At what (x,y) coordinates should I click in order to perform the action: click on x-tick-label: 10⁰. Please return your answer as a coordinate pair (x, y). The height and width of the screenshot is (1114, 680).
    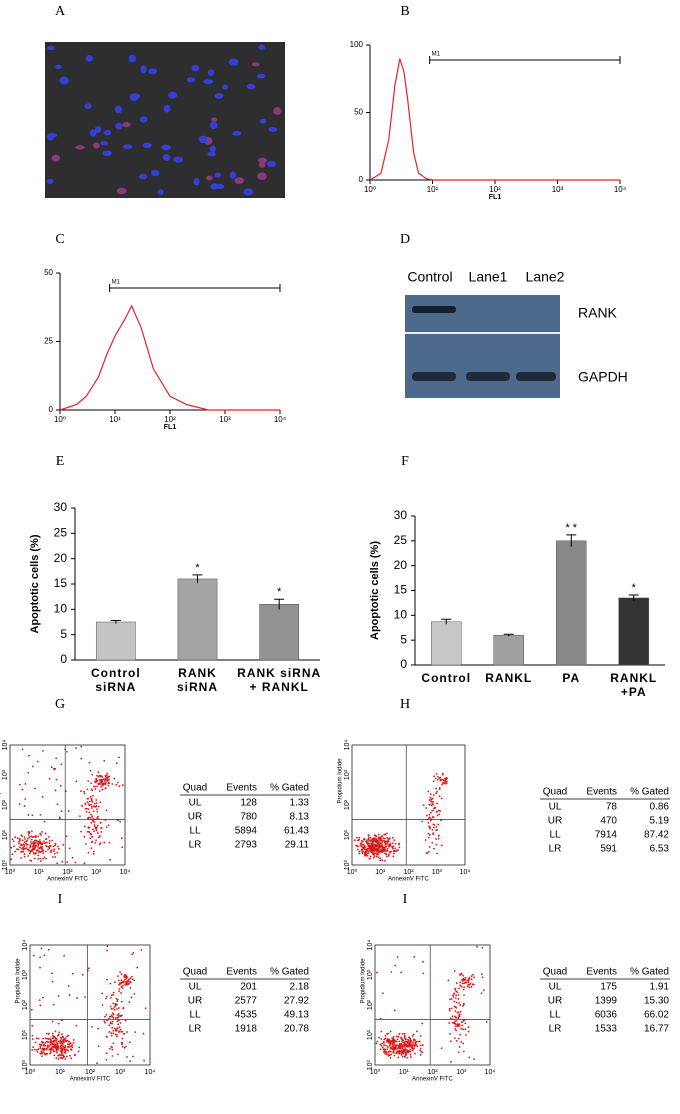
    Looking at the image, I should click on (352, 872).